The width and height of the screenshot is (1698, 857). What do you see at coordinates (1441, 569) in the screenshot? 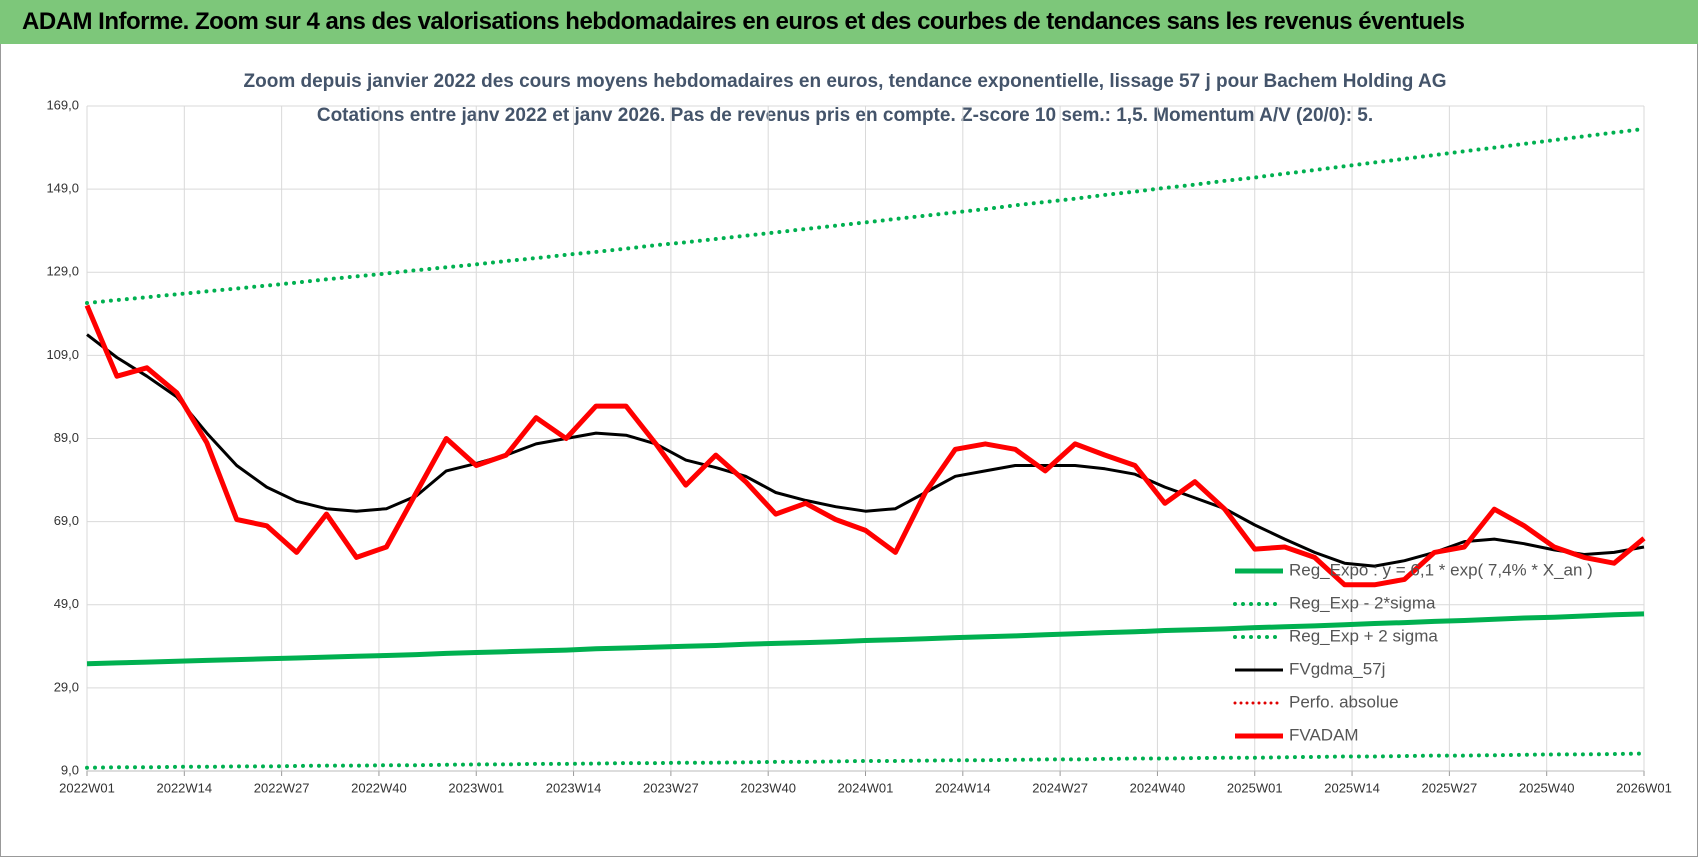
I see `legend-label: Reg_Expo : y = 6,1 * exp( 7,4% * X_an )` at bounding box center [1441, 569].